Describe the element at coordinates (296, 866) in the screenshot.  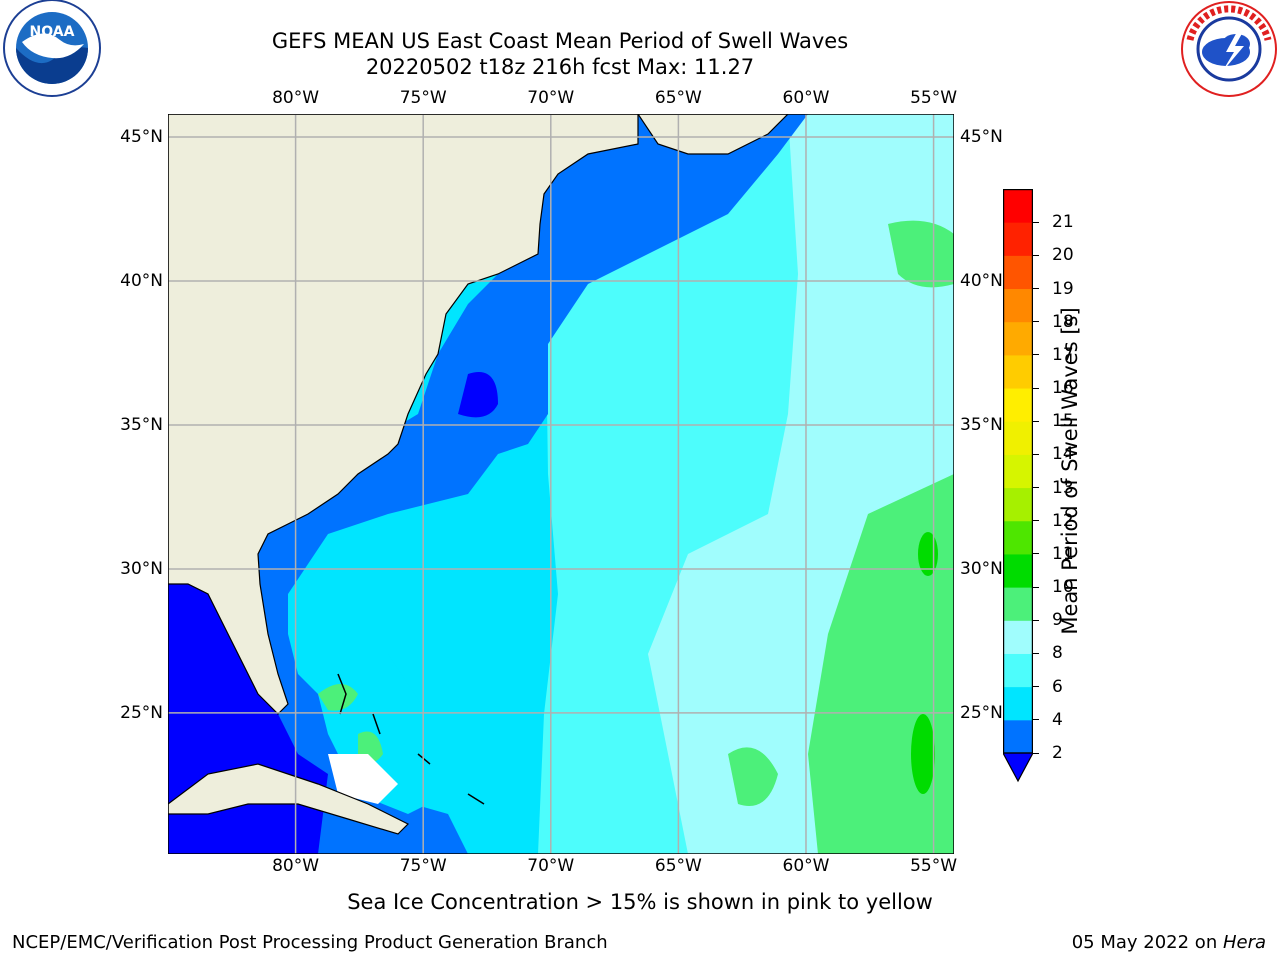
I see `lon-label: 80°W` at that location.